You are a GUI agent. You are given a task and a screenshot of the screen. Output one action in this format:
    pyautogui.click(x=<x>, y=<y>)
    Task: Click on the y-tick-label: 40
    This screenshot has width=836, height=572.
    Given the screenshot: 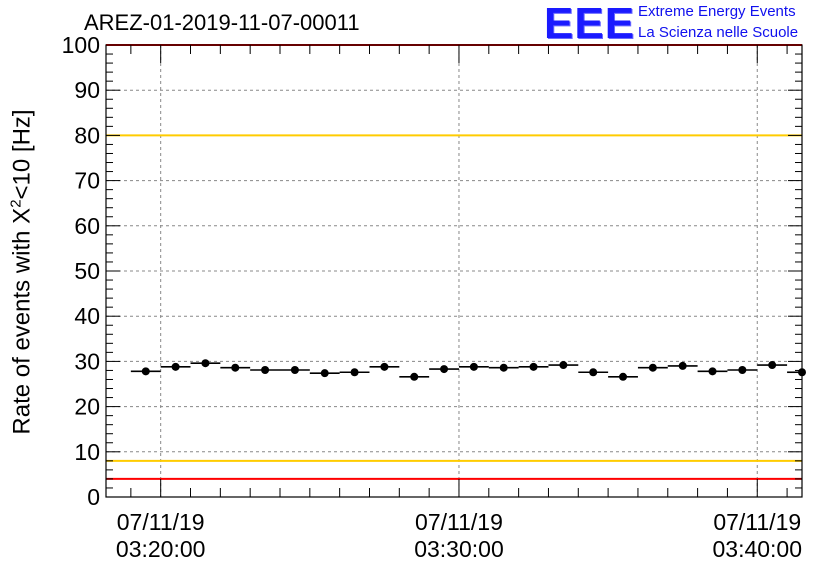 What is the action you would take?
    pyautogui.click(x=87, y=316)
    